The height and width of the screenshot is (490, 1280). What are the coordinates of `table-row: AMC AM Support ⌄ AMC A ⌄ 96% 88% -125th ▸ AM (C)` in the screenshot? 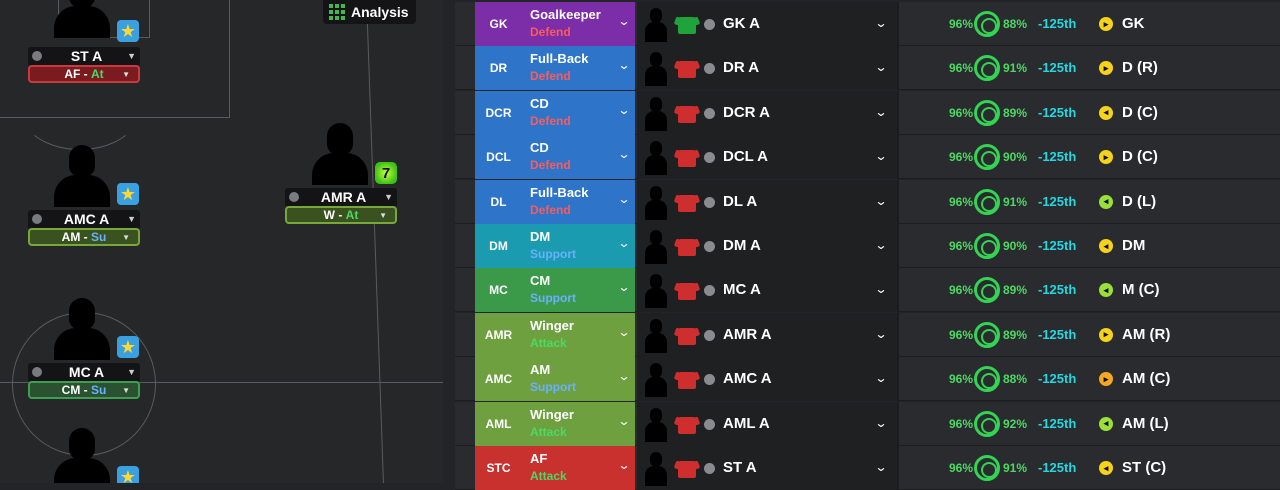 It's located at (867, 379).